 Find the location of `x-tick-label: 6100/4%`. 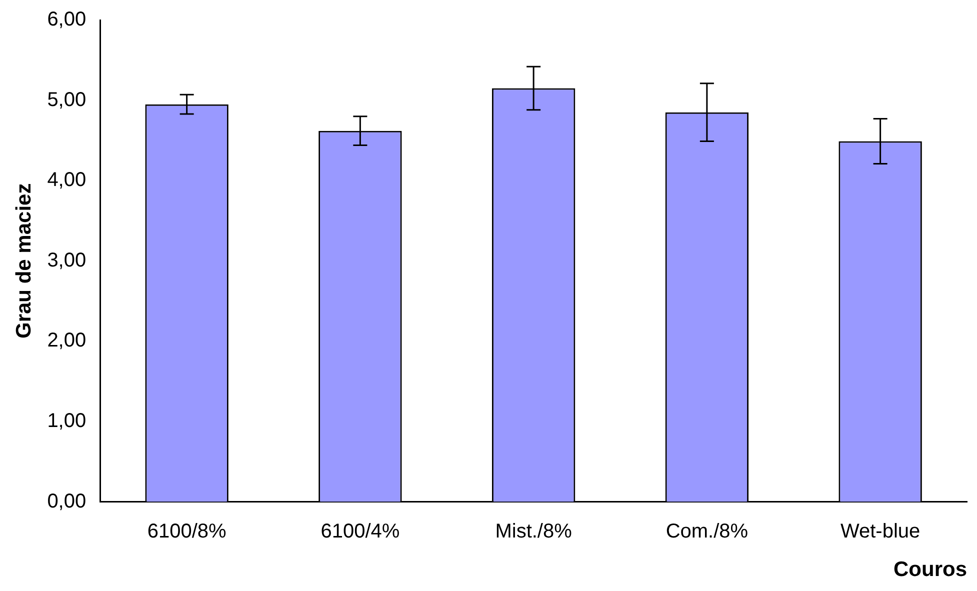

x-tick-label: 6100/4% is located at coordinates (360, 531).